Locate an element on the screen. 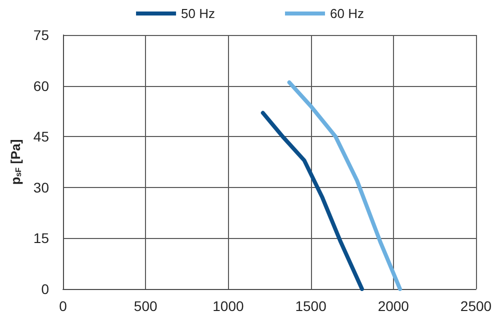 This screenshot has width=500, height=323. x-tick-label: 1500 is located at coordinates (311, 306).